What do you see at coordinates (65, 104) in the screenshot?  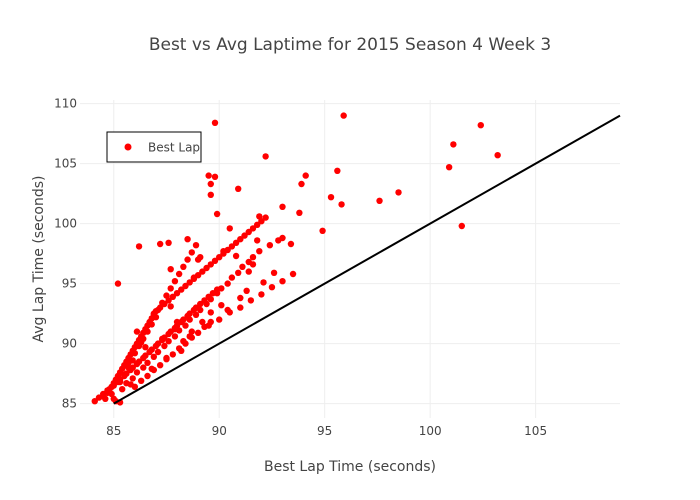 I see `y-tick-label: 110` at bounding box center [65, 104].